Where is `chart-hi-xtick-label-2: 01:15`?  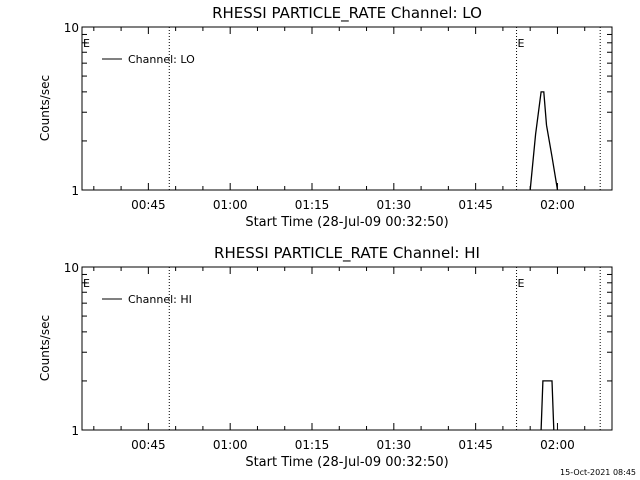 chart-hi-xtick-label-2: 01:15 is located at coordinates (312, 445).